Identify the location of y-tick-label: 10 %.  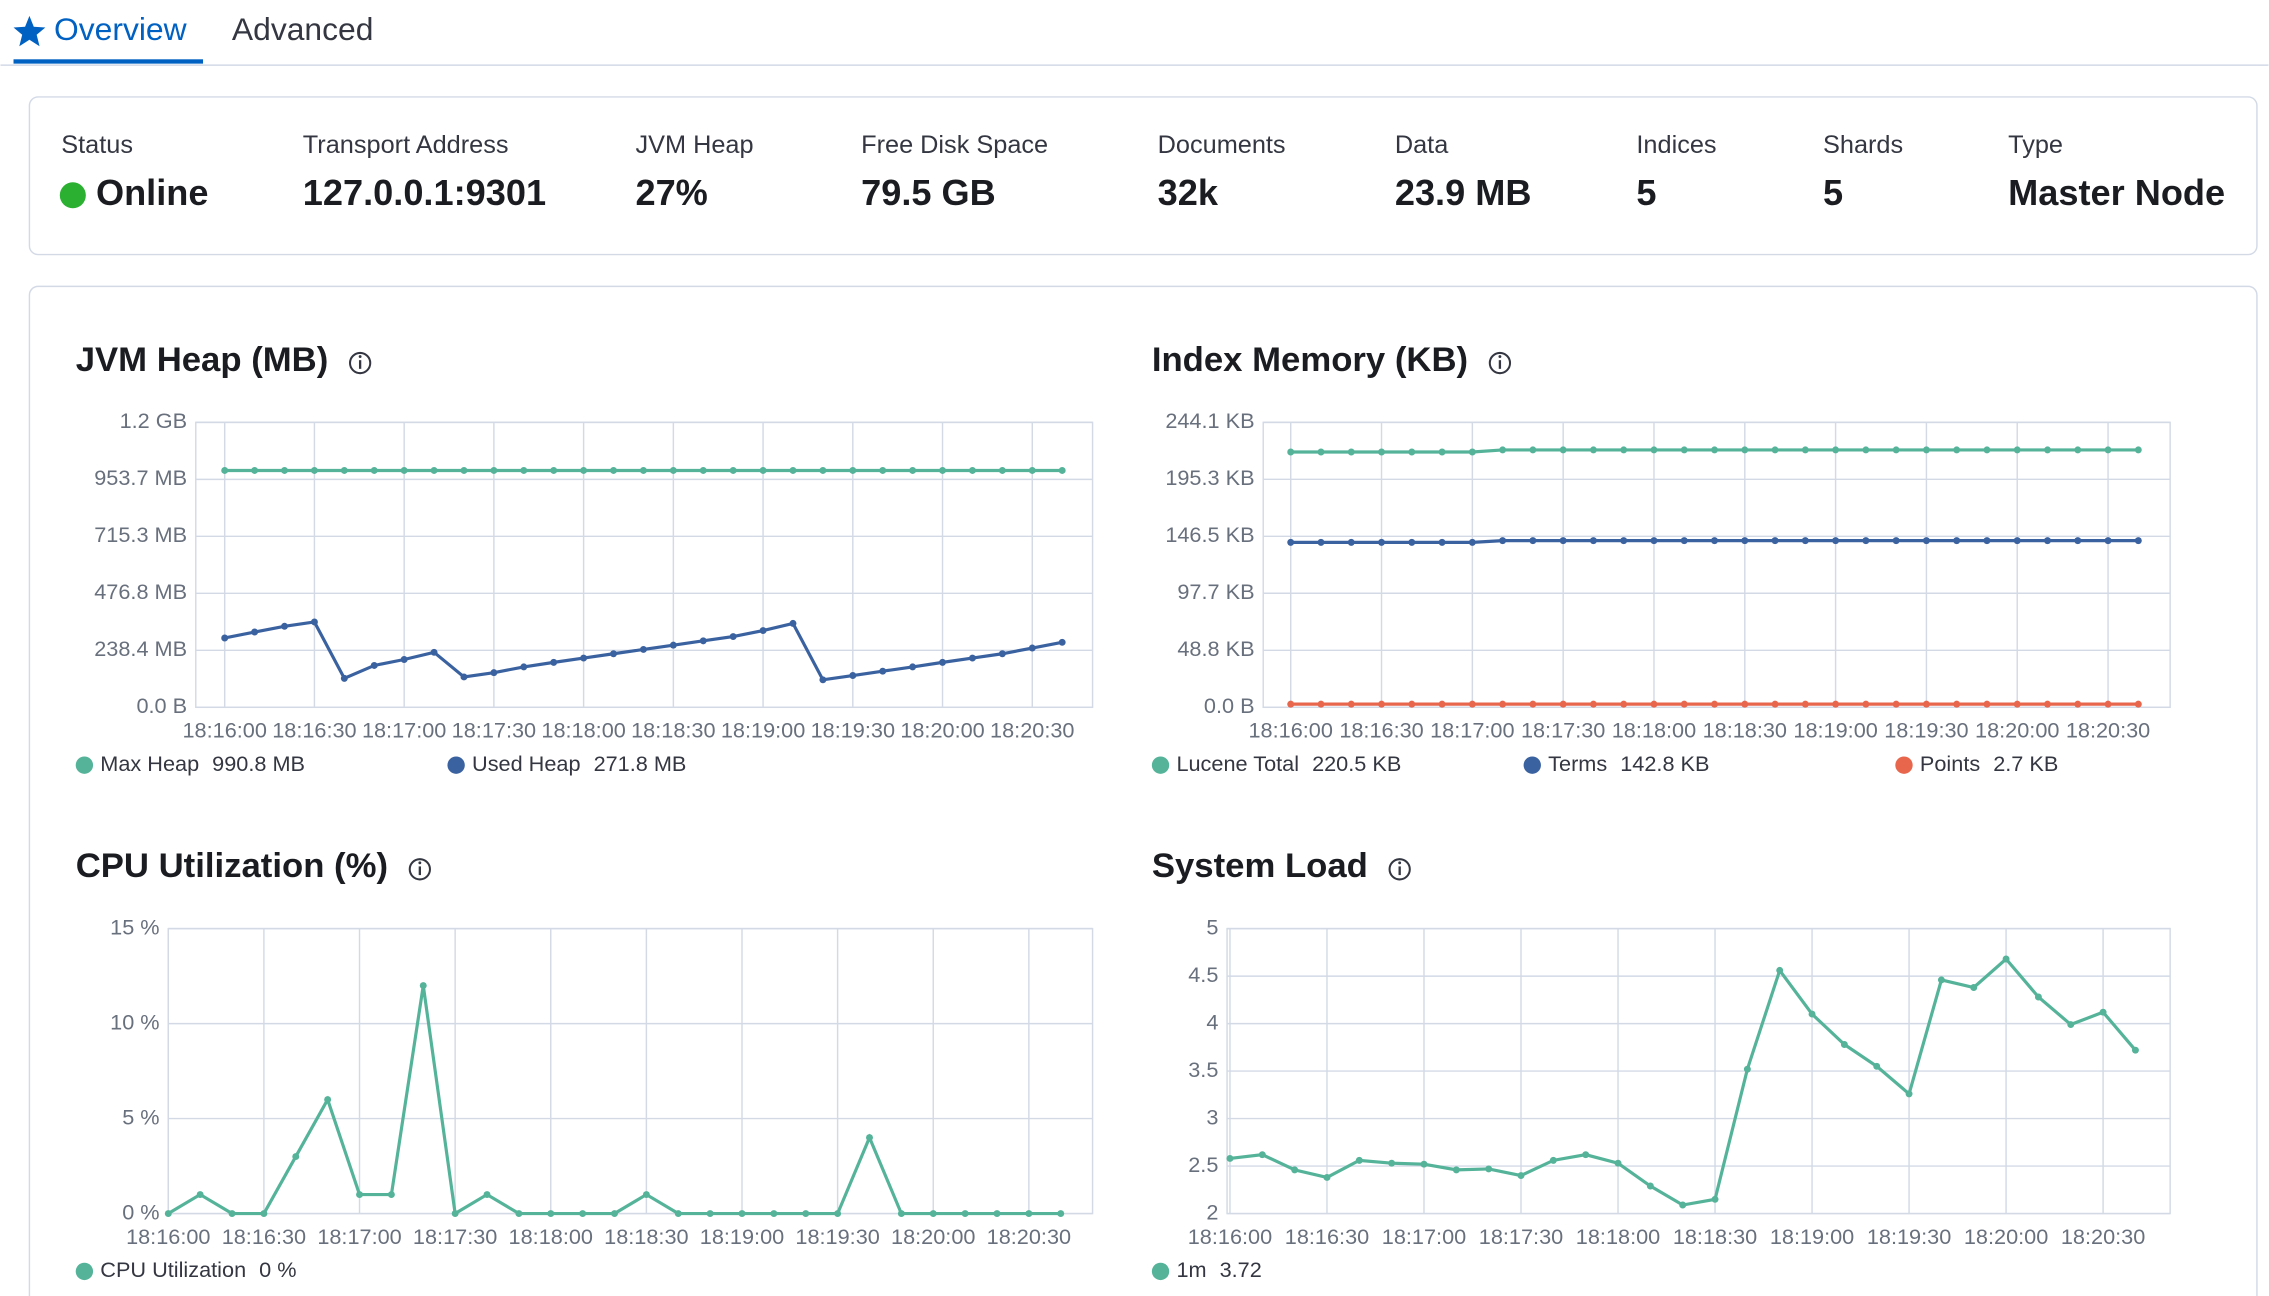
(134, 1021).